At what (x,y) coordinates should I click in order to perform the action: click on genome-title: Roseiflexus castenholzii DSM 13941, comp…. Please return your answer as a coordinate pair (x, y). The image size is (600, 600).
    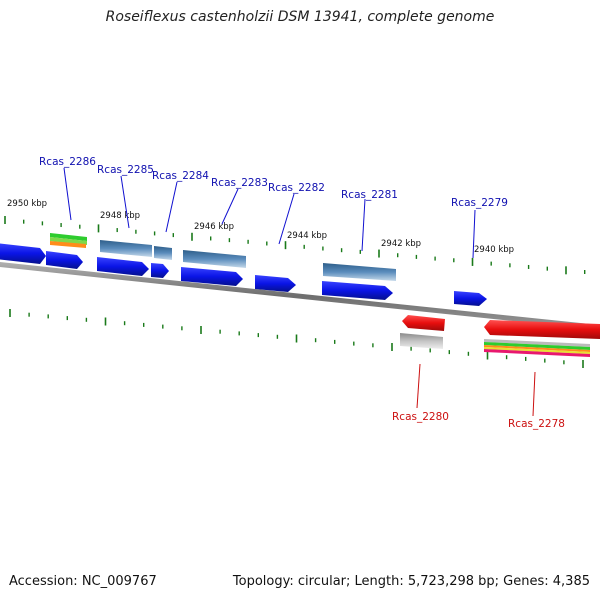
    Looking at the image, I should click on (300, 17).